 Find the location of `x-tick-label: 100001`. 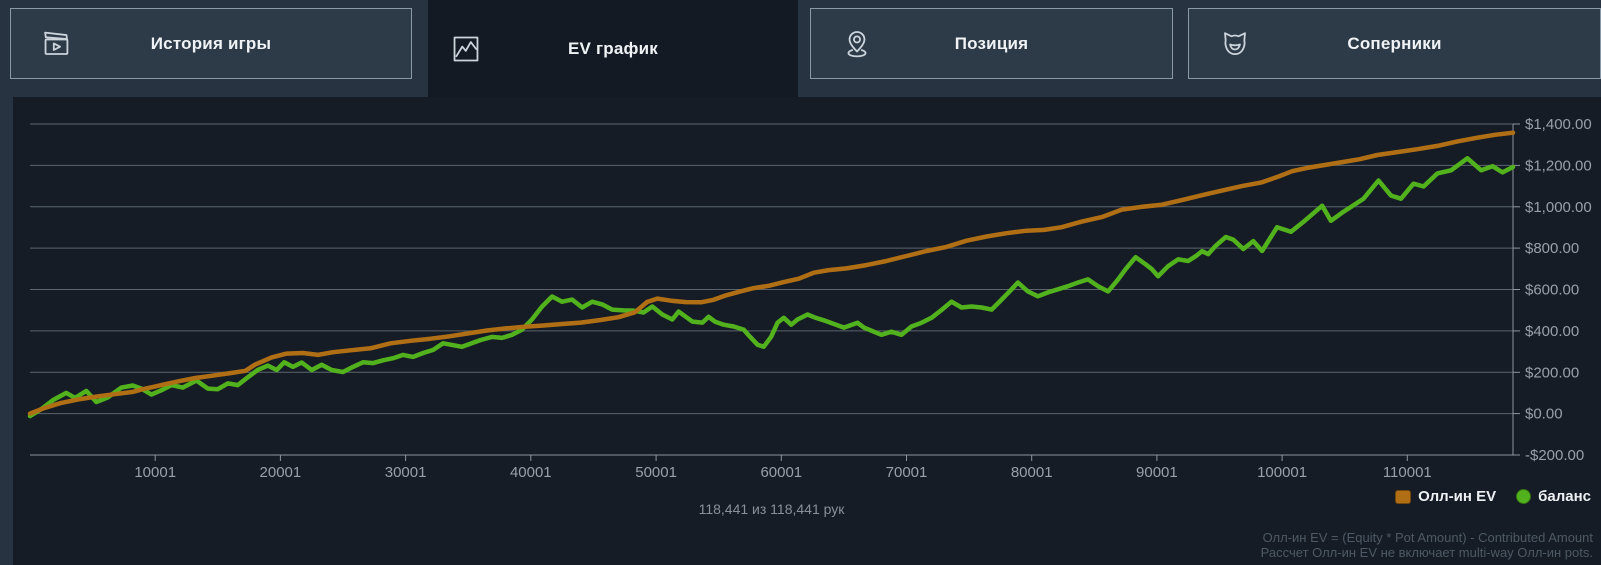

x-tick-label: 100001 is located at coordinates (1282, 472).